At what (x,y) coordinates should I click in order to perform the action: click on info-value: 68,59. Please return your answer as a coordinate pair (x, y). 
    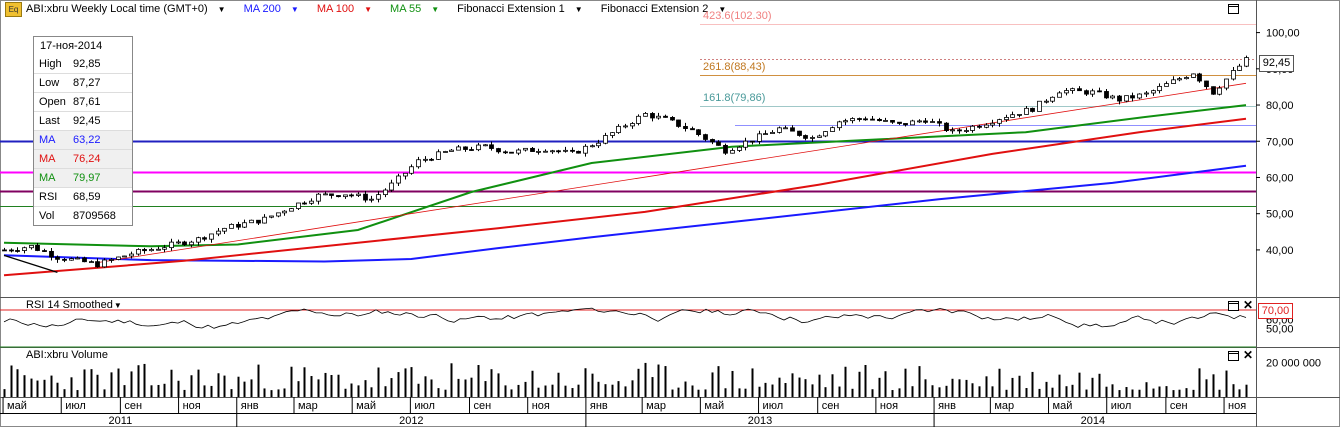
    Looking at the image, I should click on (87, 197).